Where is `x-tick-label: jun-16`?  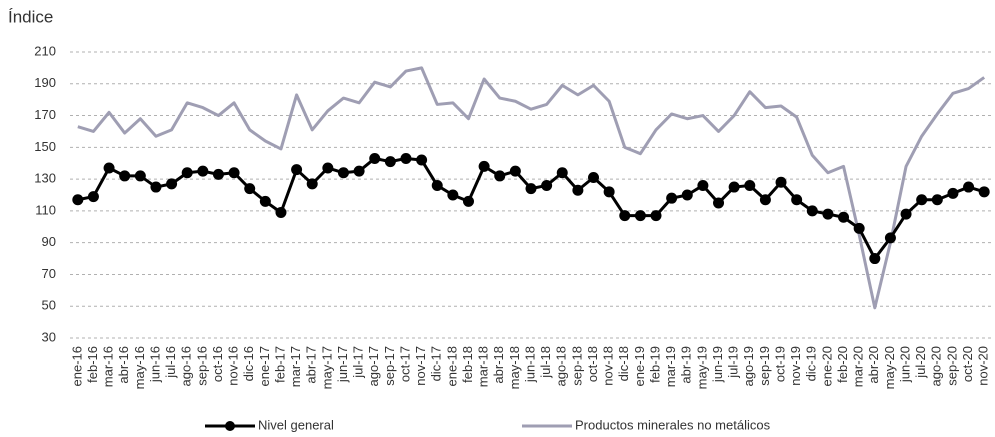
x-tick-label: jun-16 is located at coordinates (154, 364).